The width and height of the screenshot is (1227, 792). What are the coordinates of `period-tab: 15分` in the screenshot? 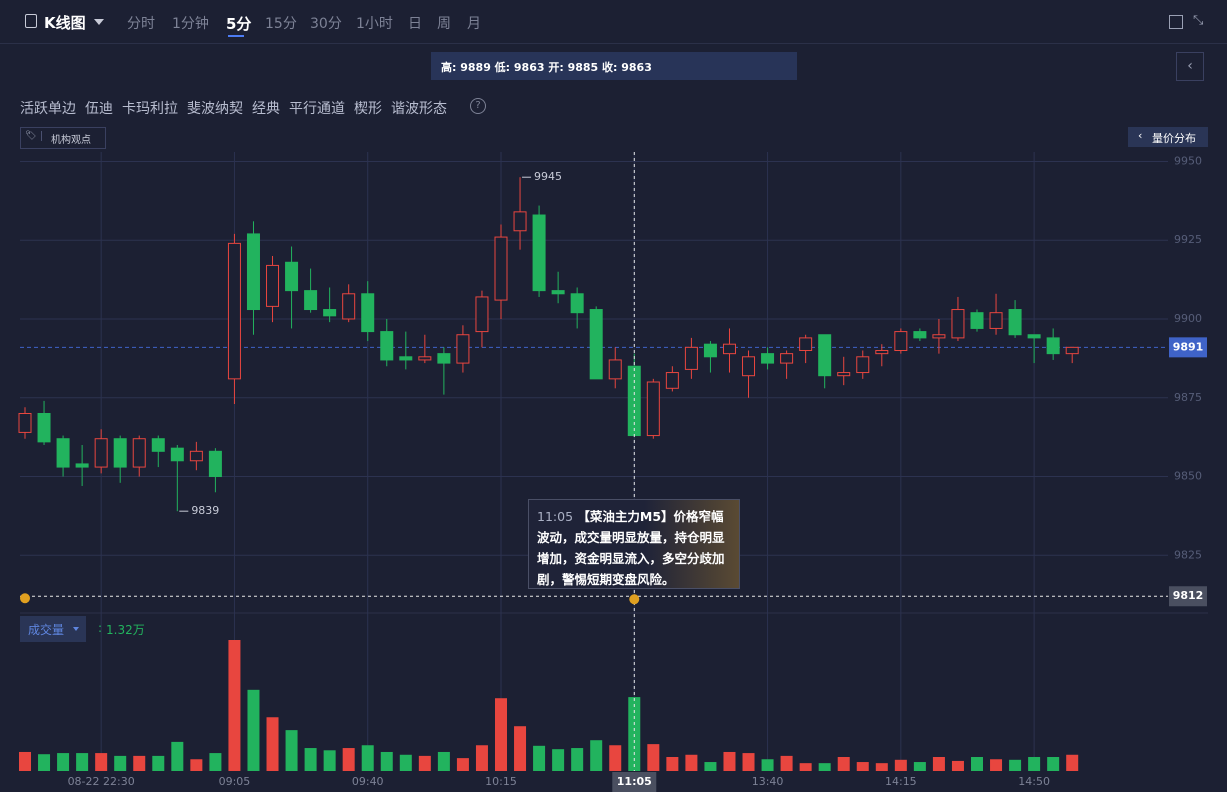 It's located at (281, 24).